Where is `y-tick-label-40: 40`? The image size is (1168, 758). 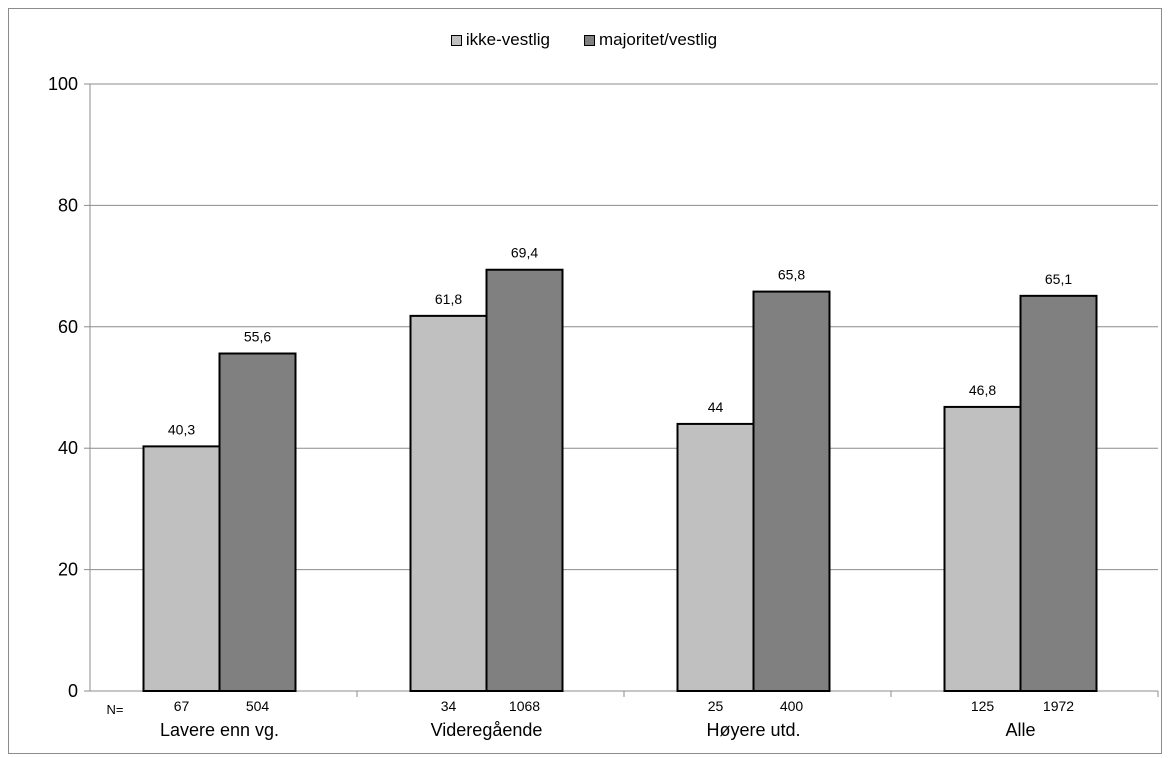 y-tick-label-40: 40 is located at coordinates (68, 448).